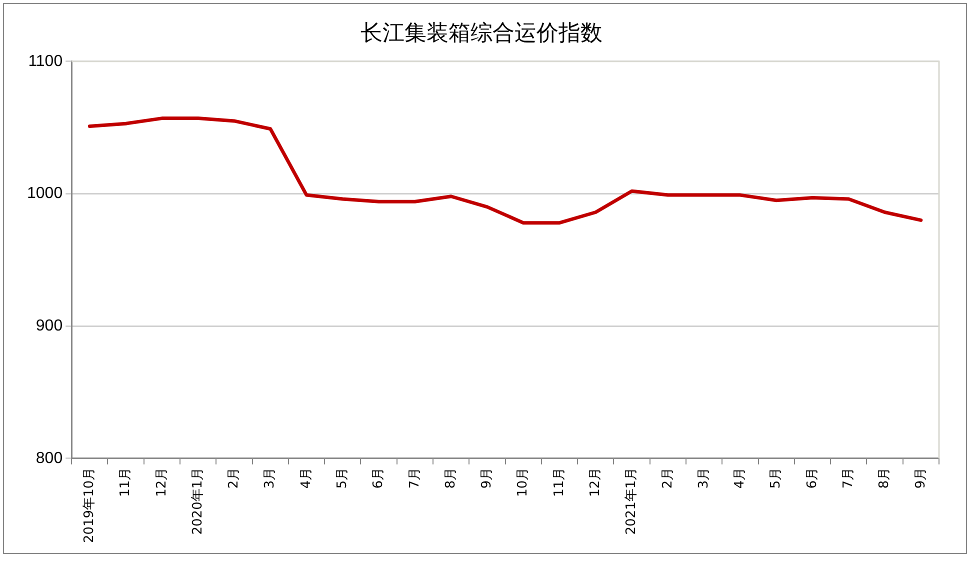  I want to click on y-tick-label: 900, so click(49, 325).